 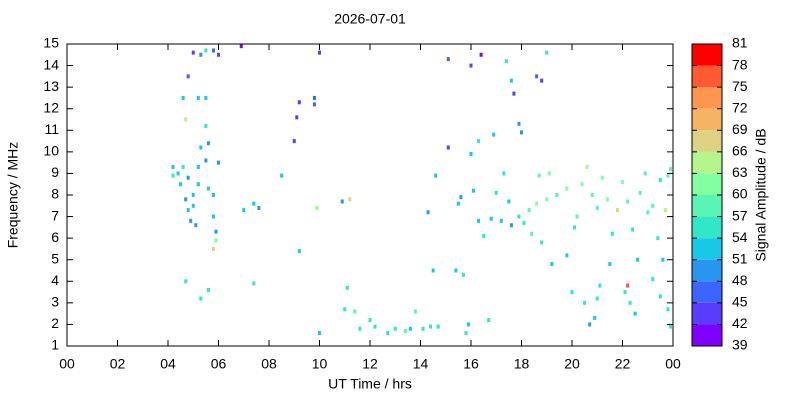 What do you see at coordinates (55, 194) in the screenshot?
I see `y-tick-label: 8` at bounding box center [55, 194].